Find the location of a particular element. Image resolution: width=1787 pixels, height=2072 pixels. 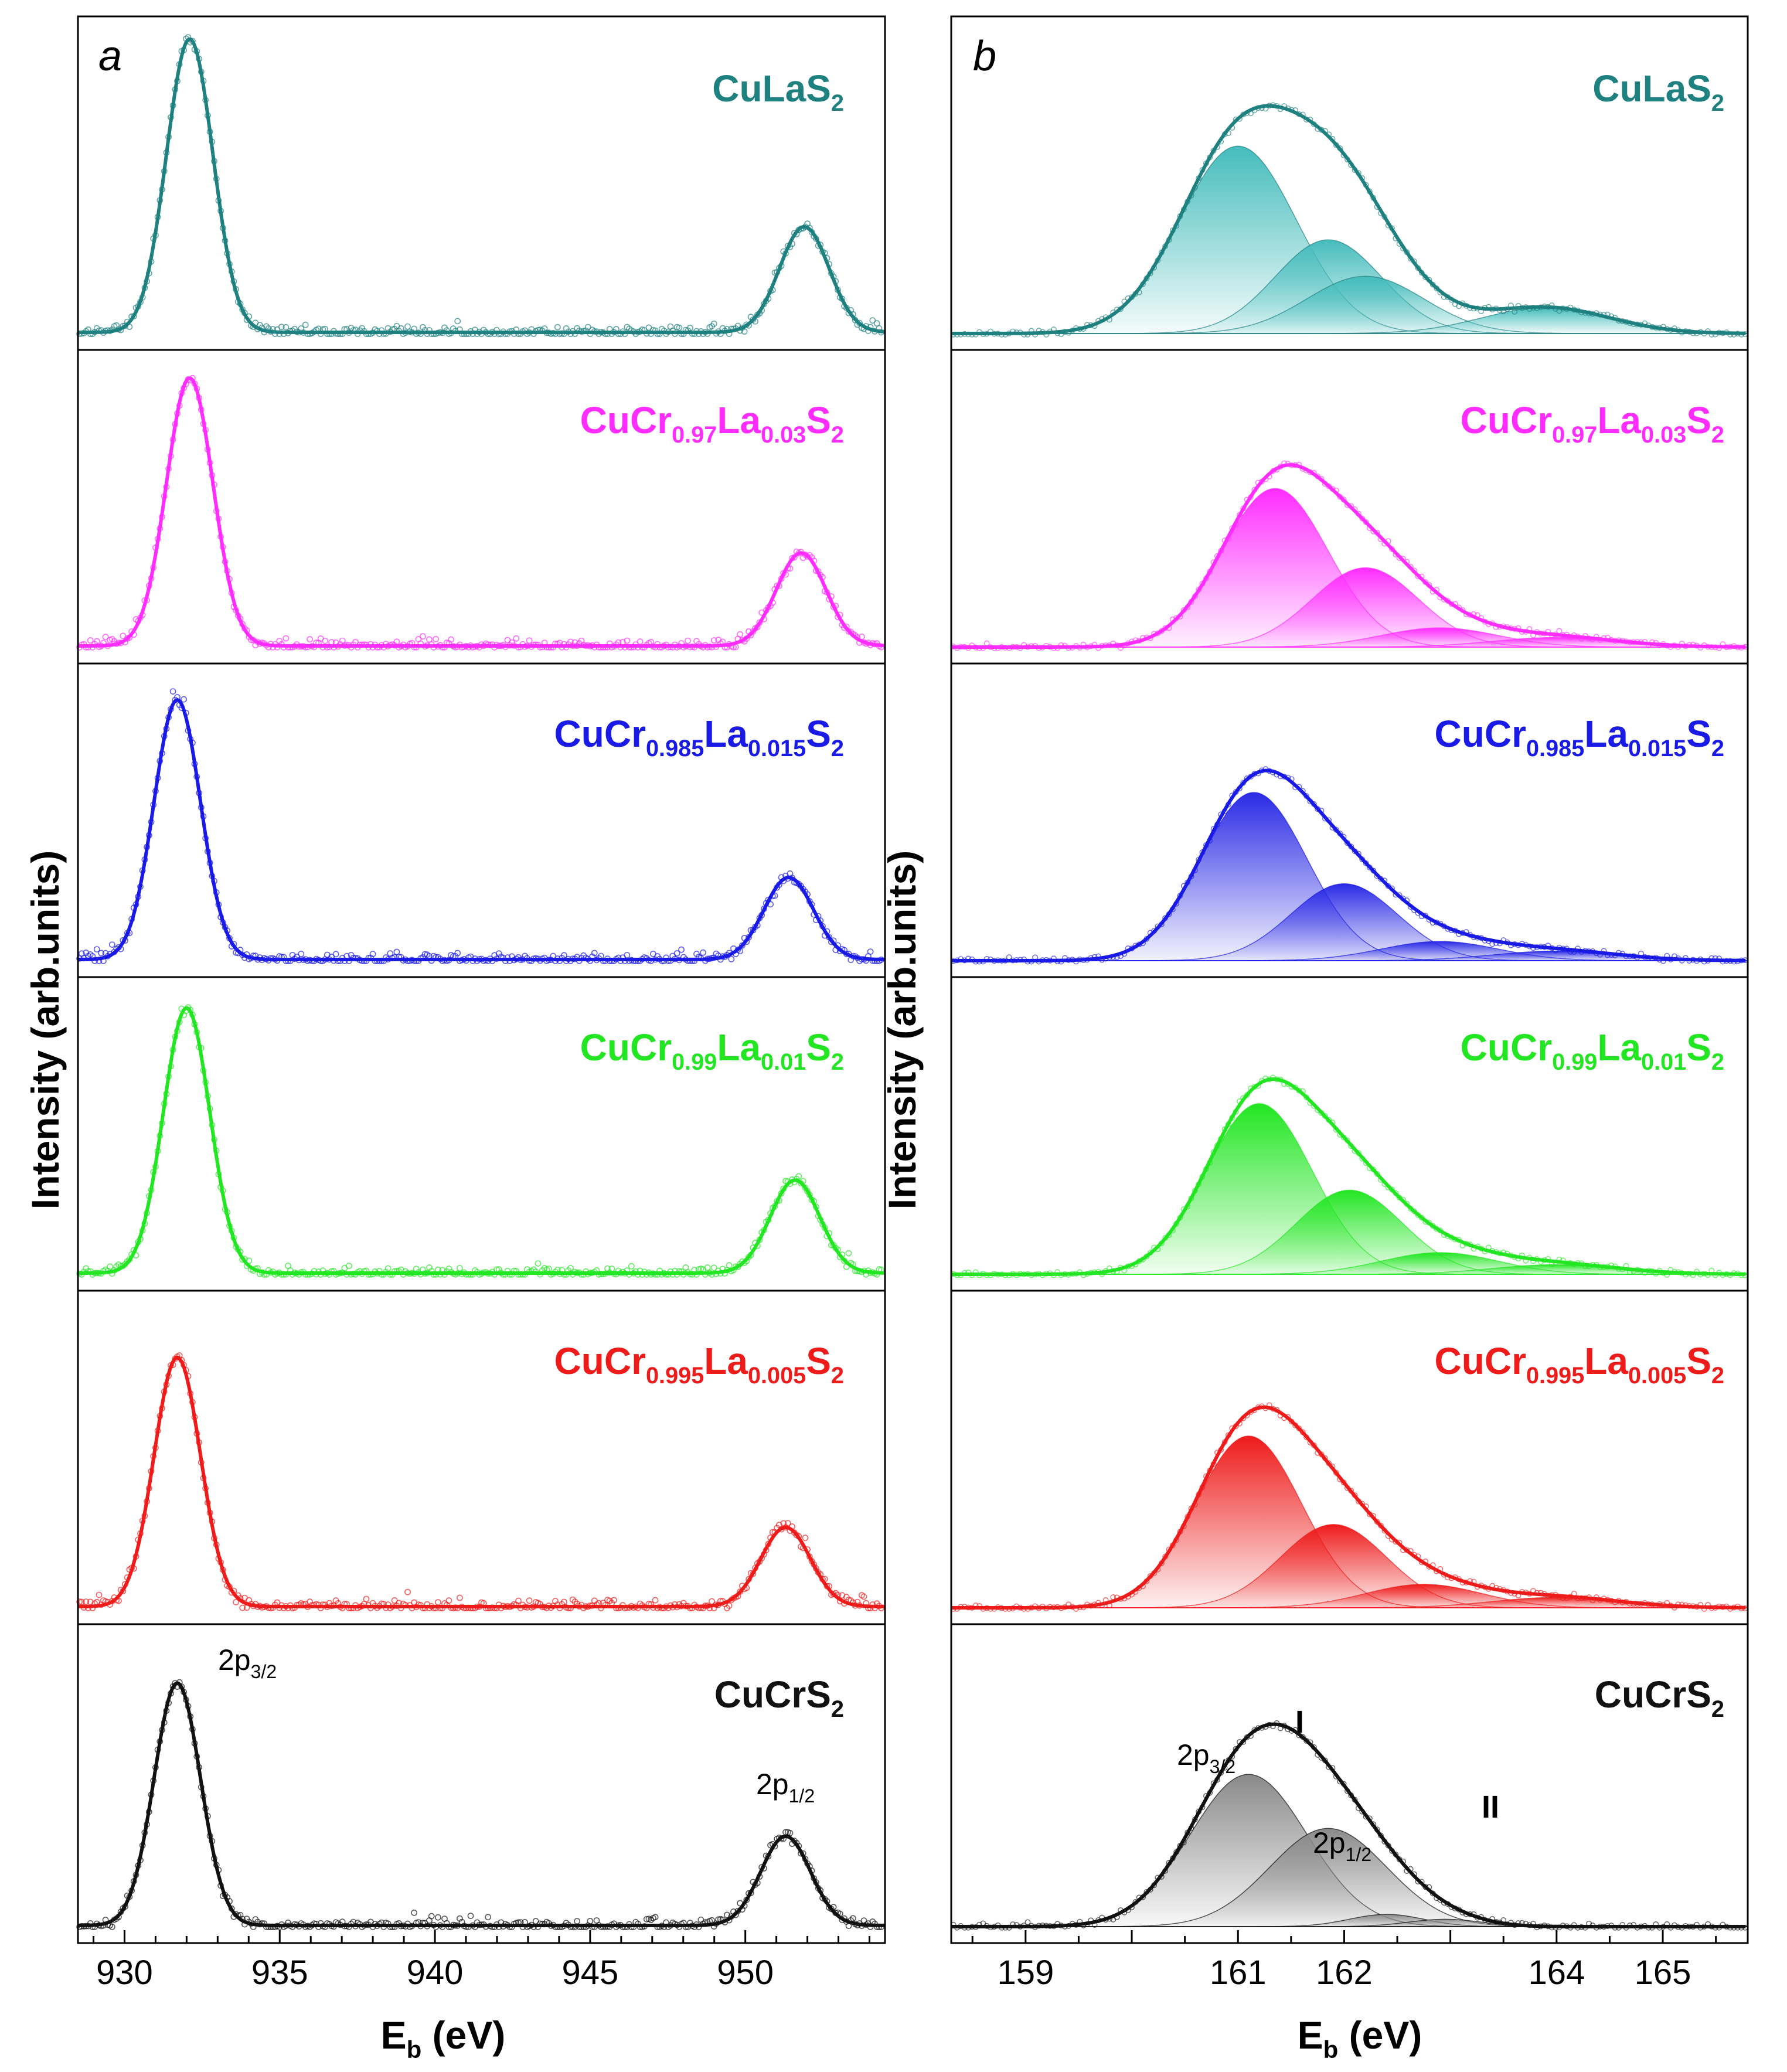

panel-b-cucr0-99la0-01s2-label-part: 0.01 is located at coordinates (1663, 1062).